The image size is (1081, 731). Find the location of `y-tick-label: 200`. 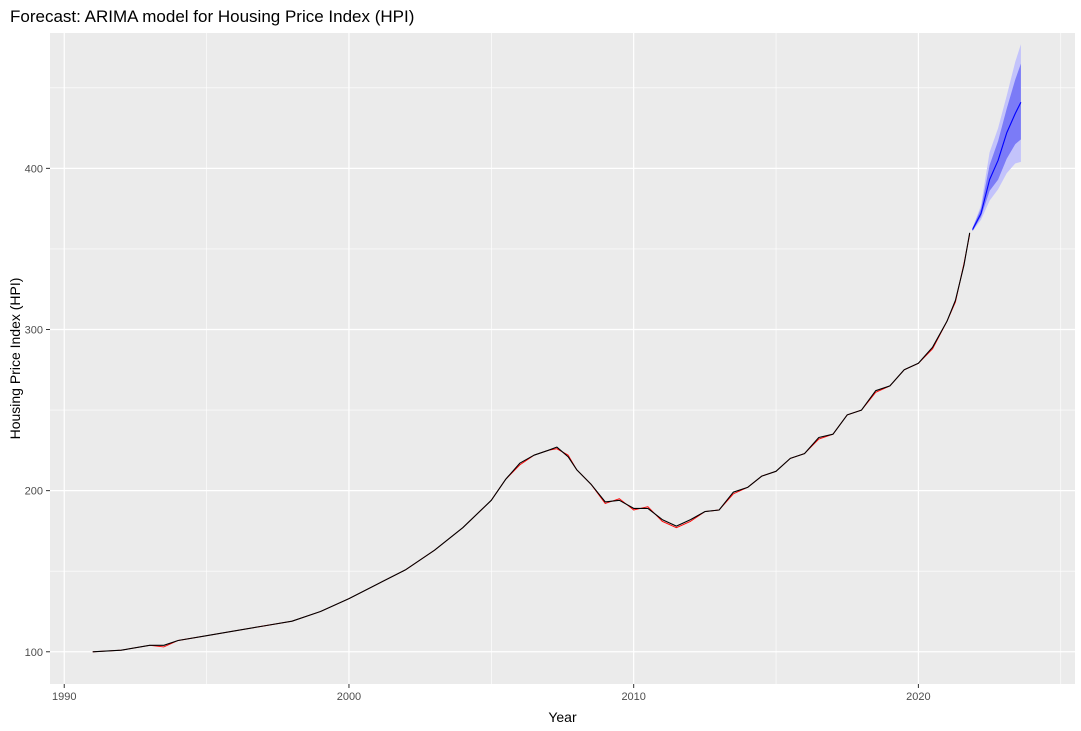

y-tick-label: 200 is located at coordinates (34, 492).